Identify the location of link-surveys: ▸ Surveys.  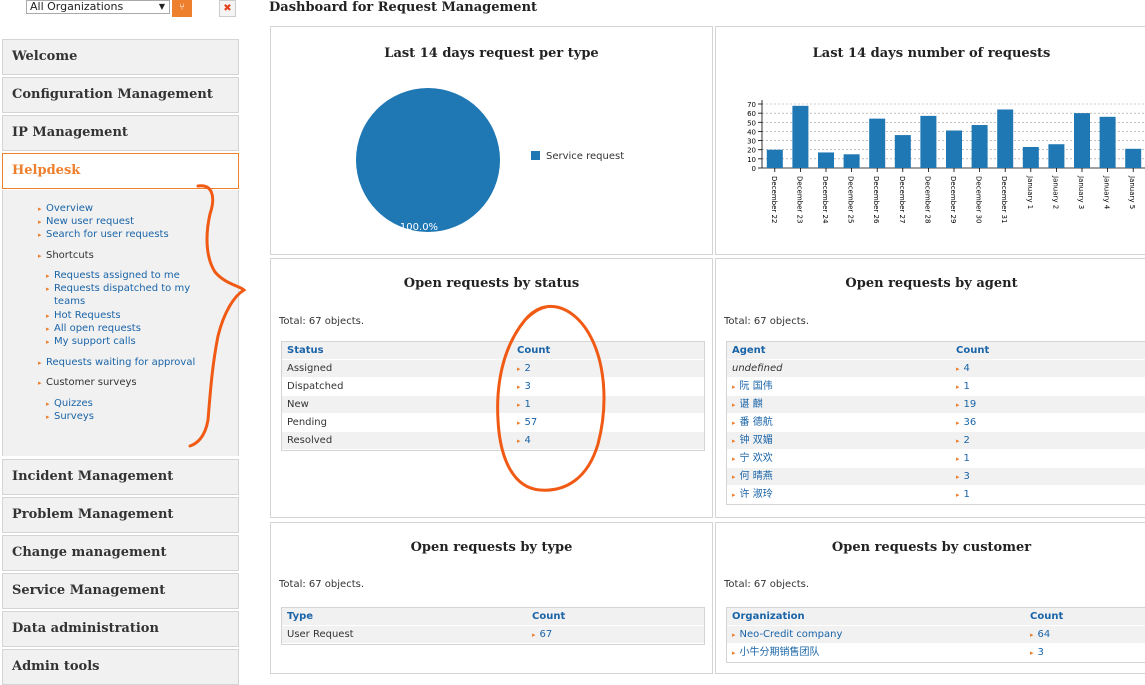
(70, 416).